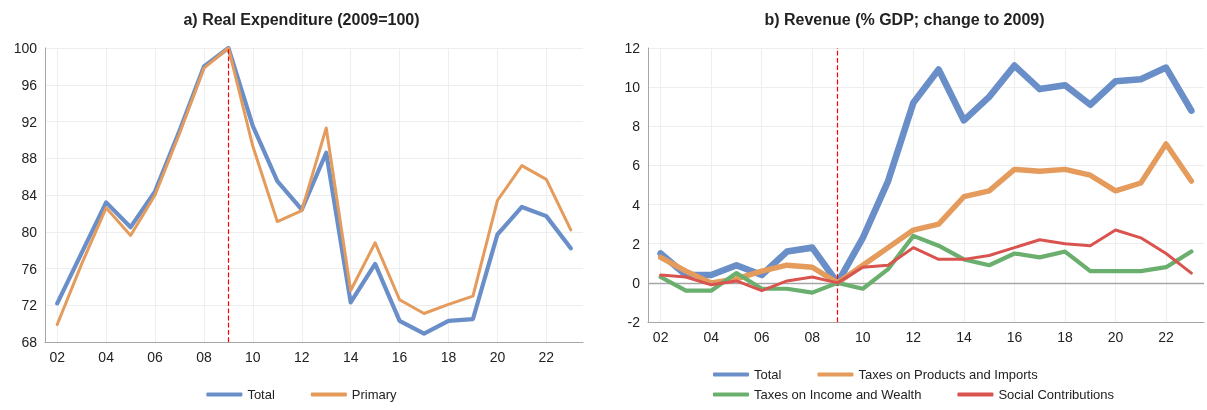 The image size is (1207, 410). What do you see at coordinates (904, 19) in the screenshot?
I see `chart-title: b) Revenue (% GDP; change to 2009)` at bounding box center [904, 19].